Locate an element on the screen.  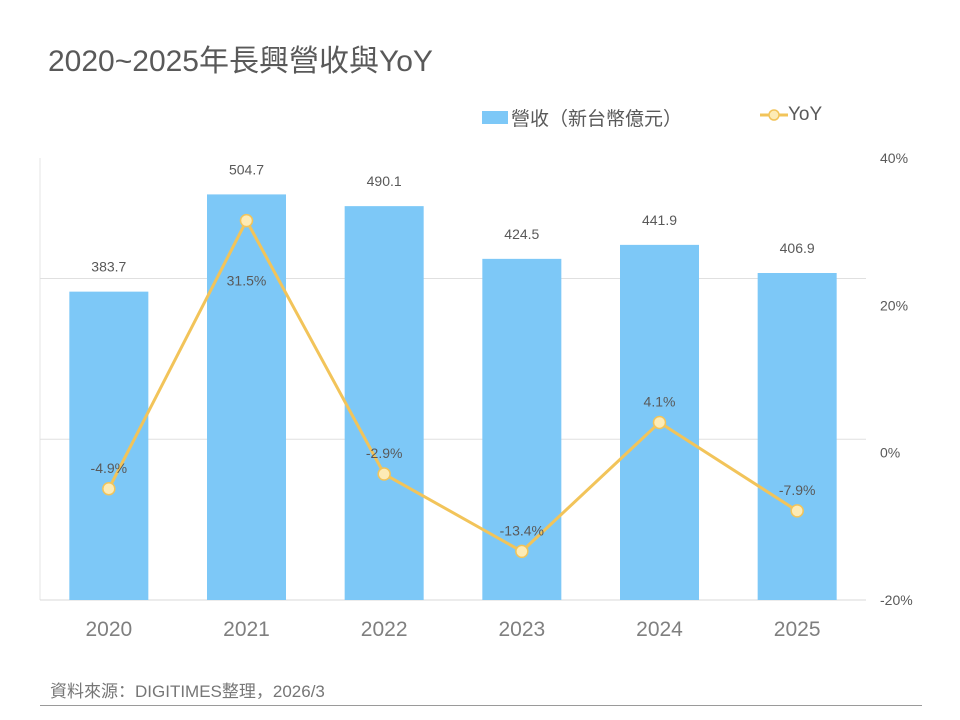
bar-2025 is located at coordinates (797, 436).